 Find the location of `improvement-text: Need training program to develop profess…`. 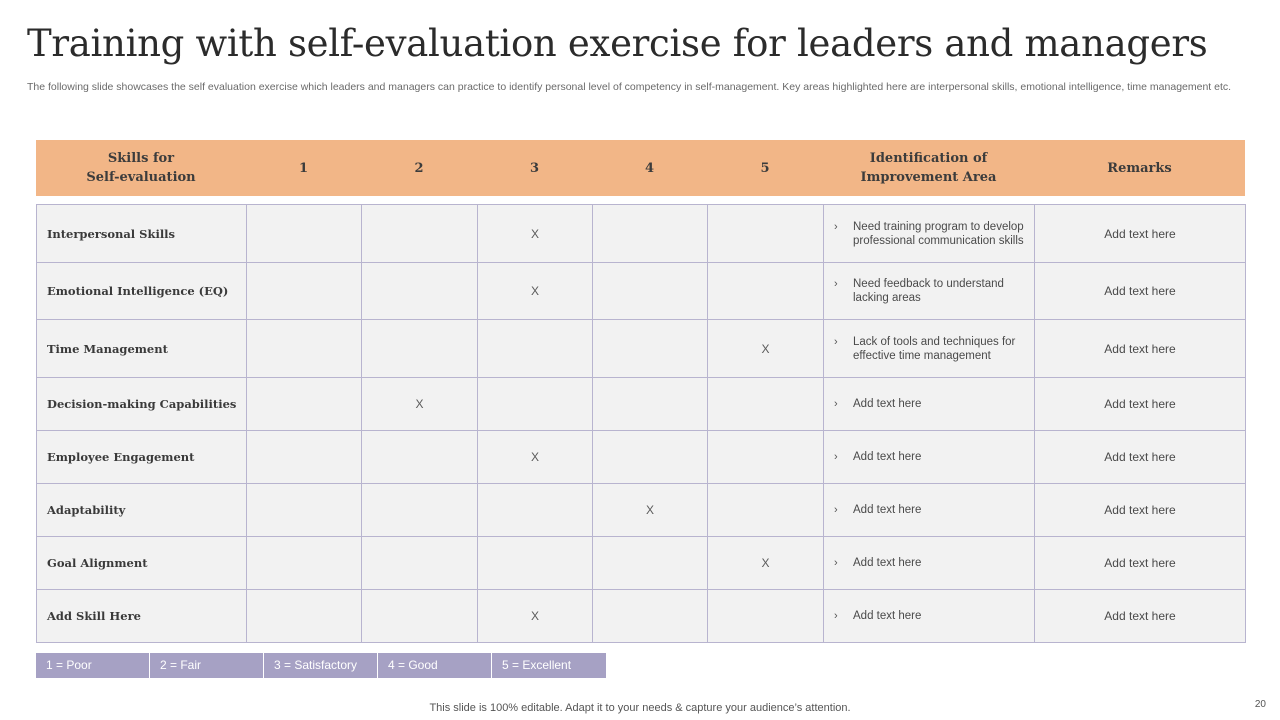

improvement-text: Need training program to develop profess… is located at coordinates (938, 233).